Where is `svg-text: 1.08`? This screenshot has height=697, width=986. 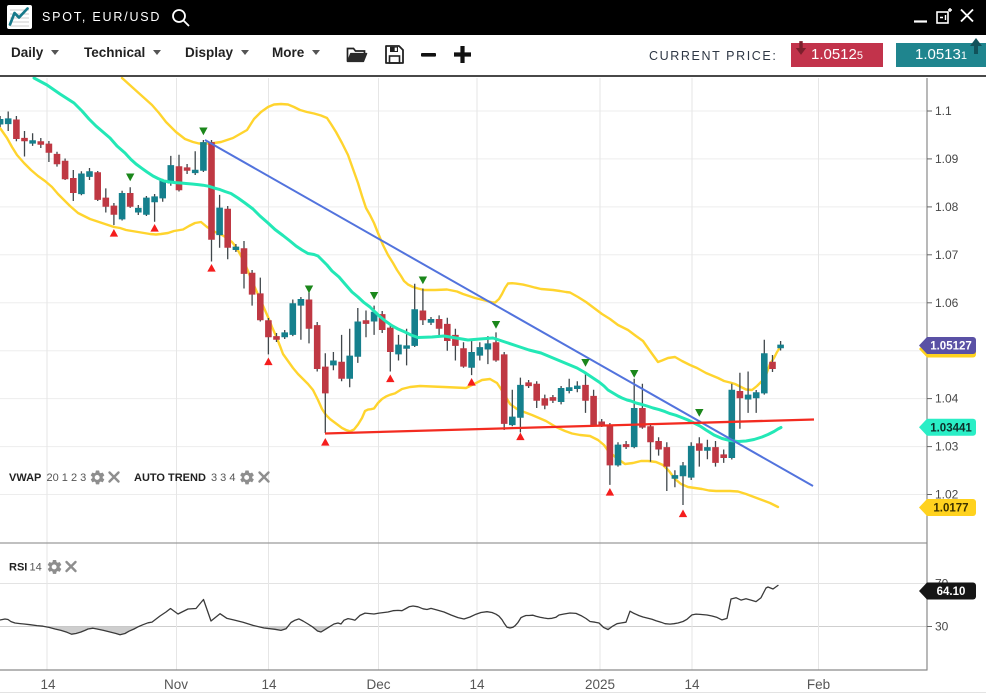
svg-text: 1.08 is located at coordinates (947, 207).